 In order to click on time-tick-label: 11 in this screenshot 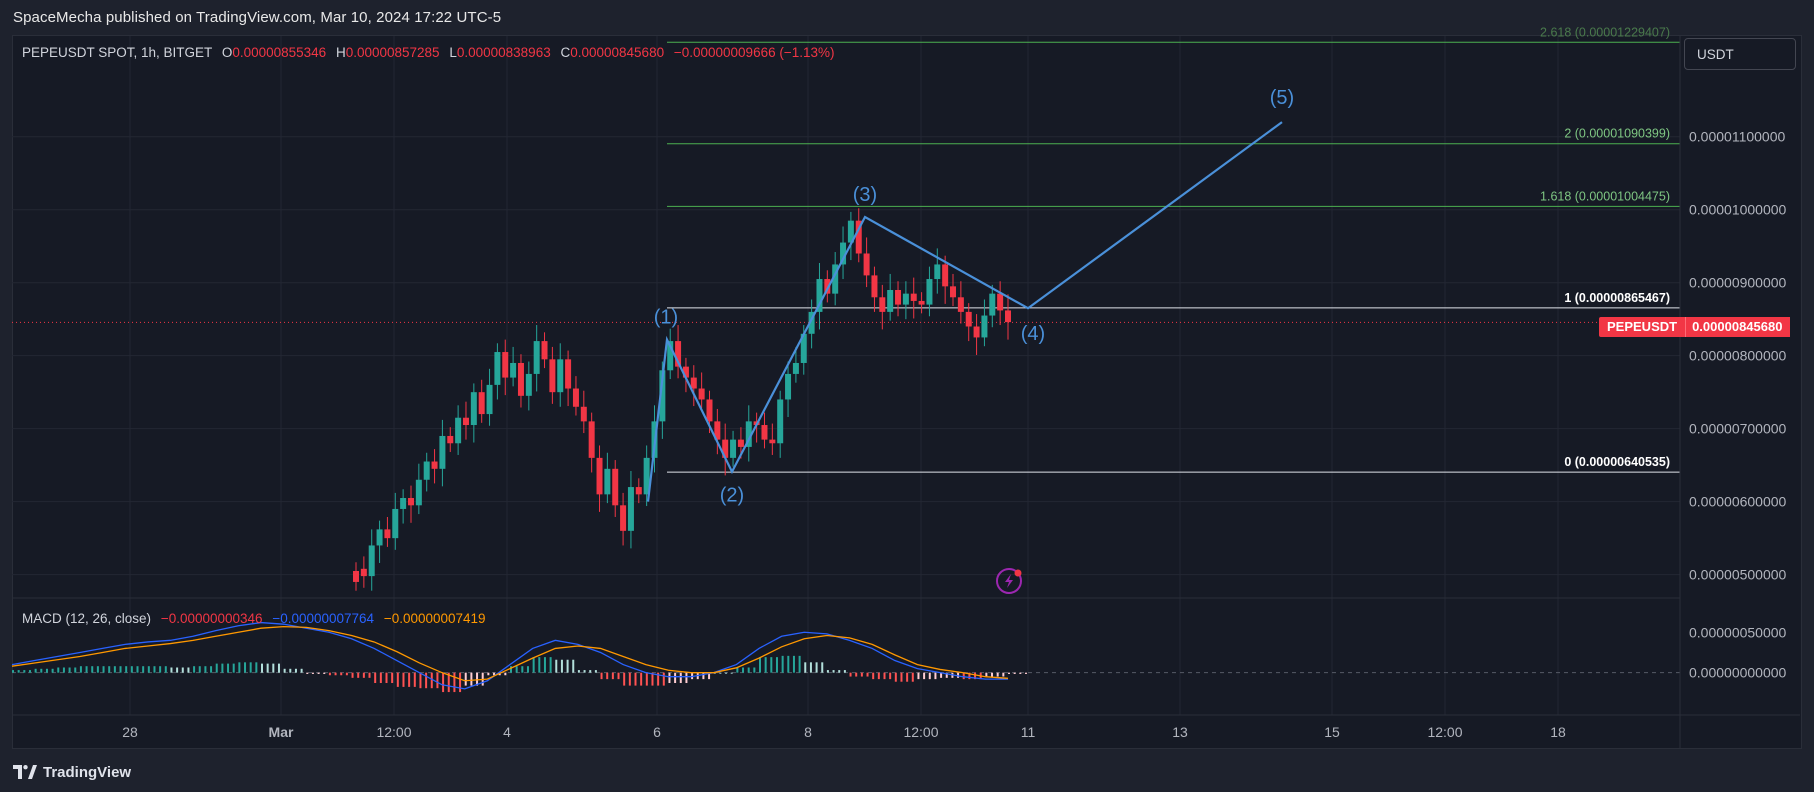, I will do `click(1028, 732)`.